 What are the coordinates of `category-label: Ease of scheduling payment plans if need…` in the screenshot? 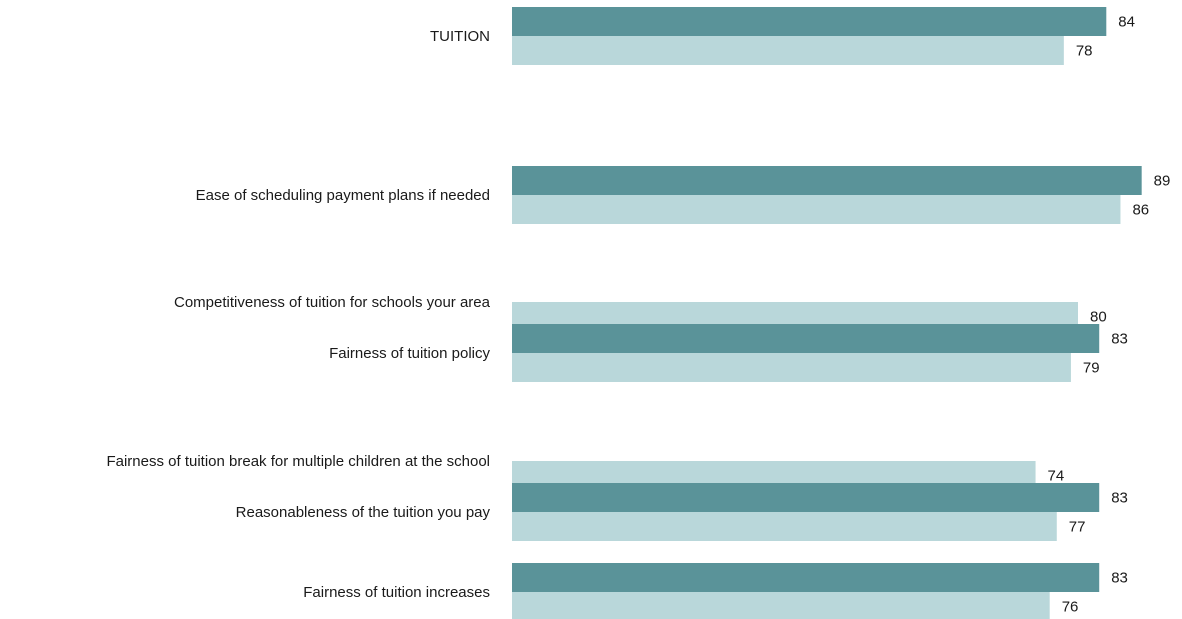 It's located at (343, 195).